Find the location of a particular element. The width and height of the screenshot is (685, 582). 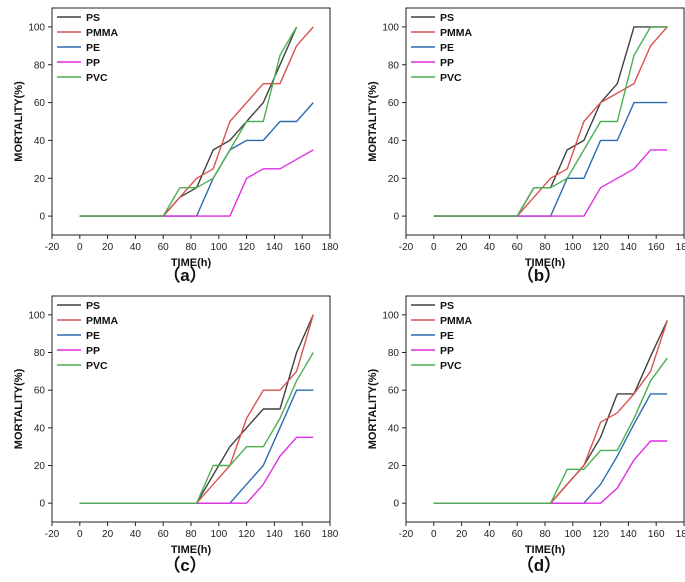

panel-label: （c） is located at coordinates (184, 565).